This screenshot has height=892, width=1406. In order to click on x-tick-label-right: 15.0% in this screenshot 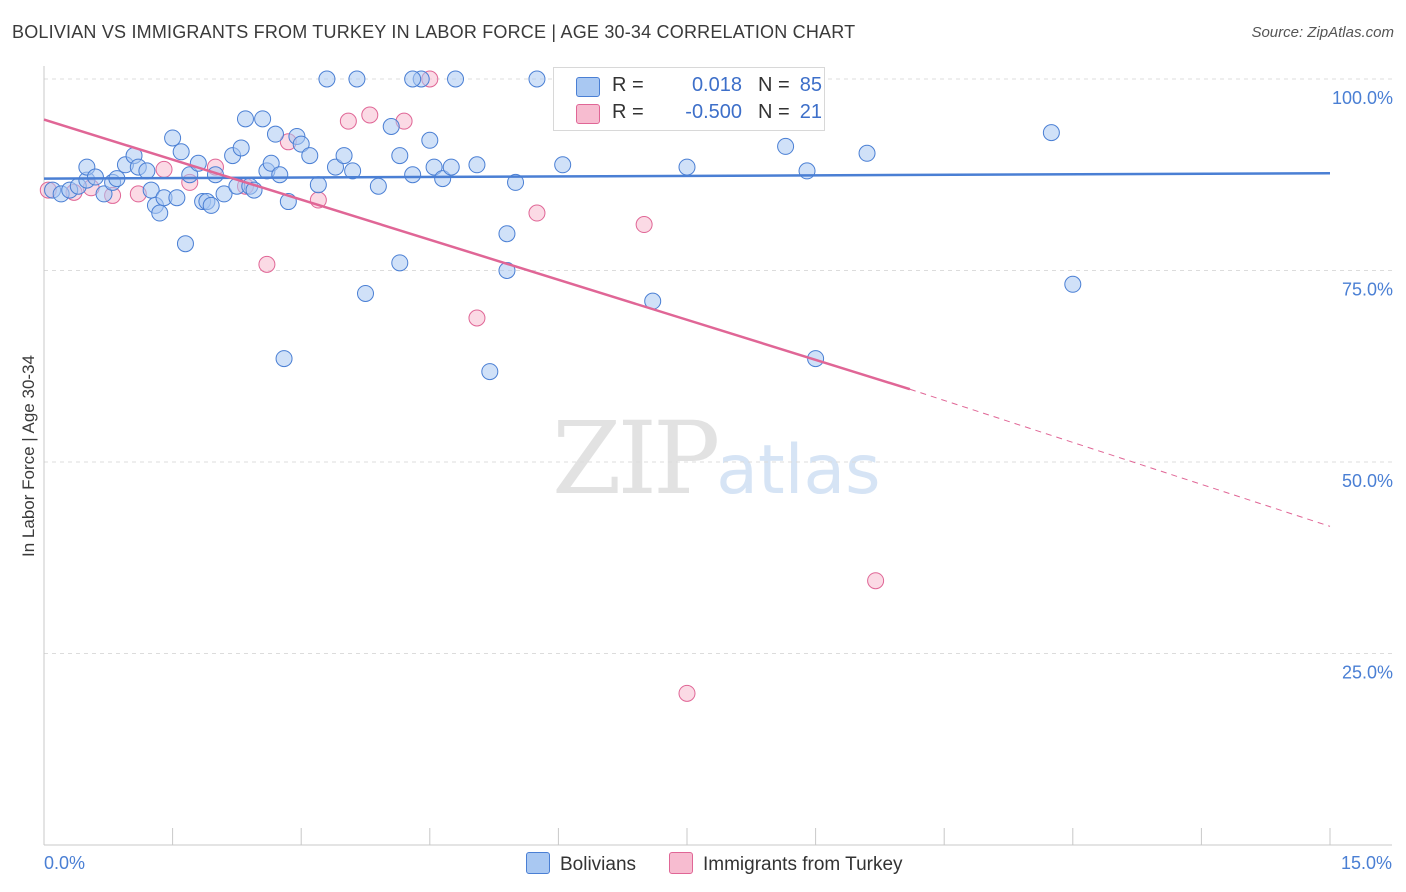, I will do `click(1366, 863)`.